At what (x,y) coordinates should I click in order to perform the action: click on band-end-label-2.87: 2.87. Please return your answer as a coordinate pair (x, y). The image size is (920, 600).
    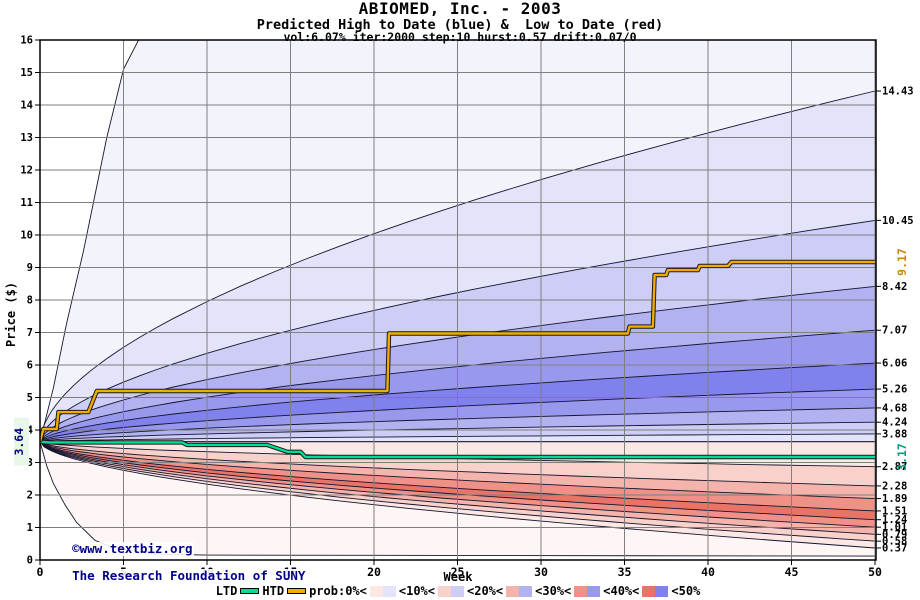
    Looking at the image, I should click on (894, 467).